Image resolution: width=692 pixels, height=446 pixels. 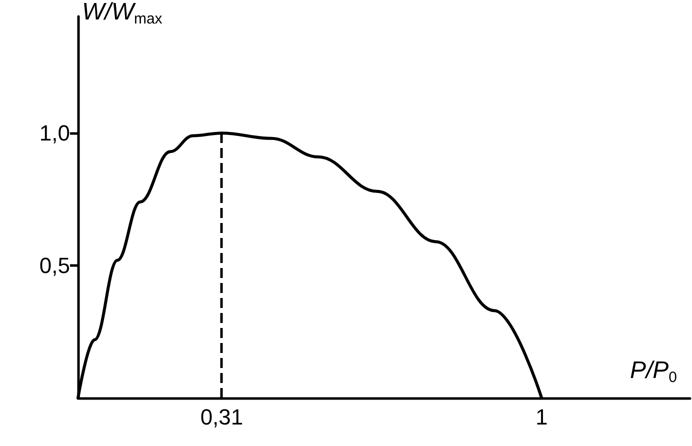 What do you see at coordinates (542, 417) in the screenshot?
I see `x-tick-label: 1` at bounding box center [542, 417].